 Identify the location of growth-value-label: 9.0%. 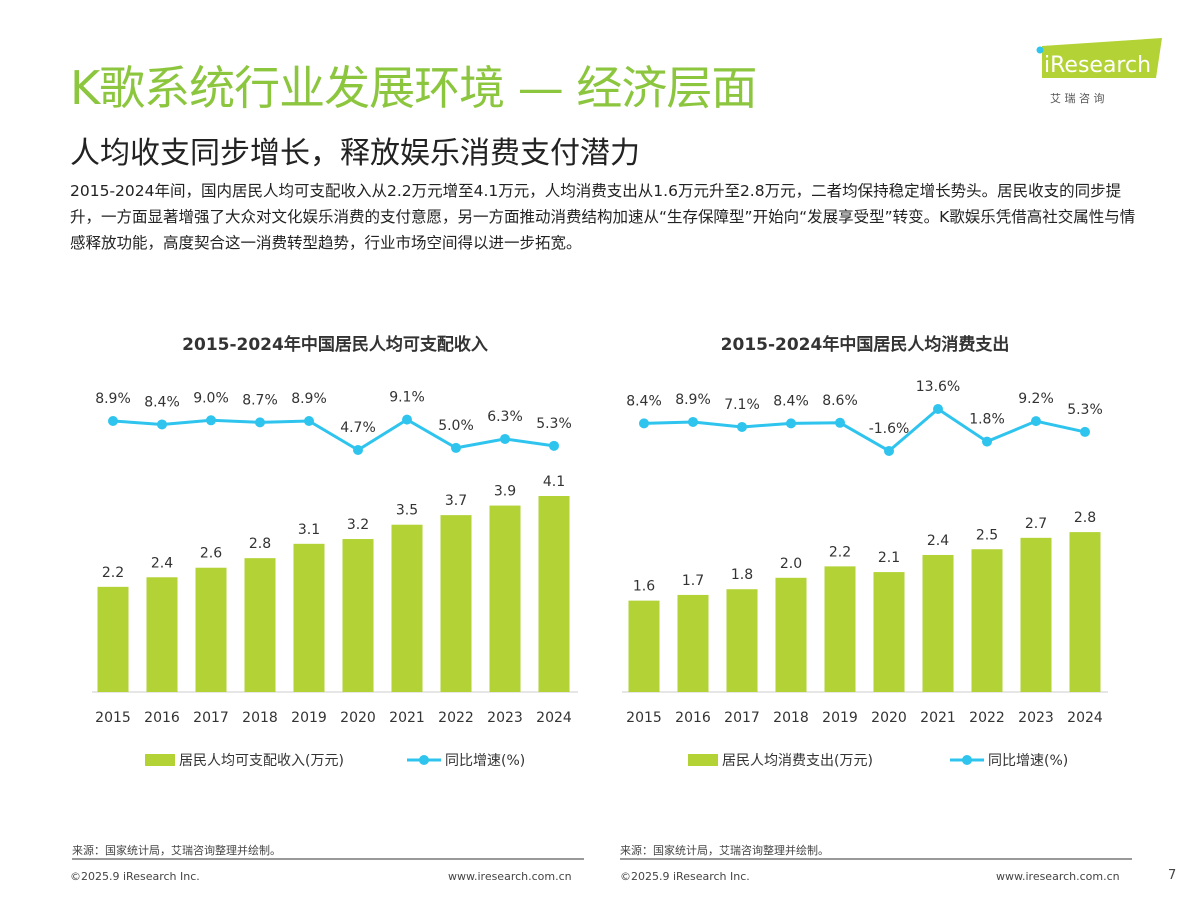
(211, 398).